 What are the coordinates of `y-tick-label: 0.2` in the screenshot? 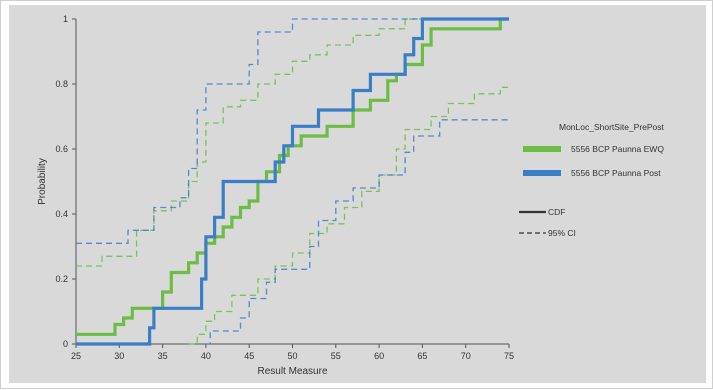 It's located at (61, 279).